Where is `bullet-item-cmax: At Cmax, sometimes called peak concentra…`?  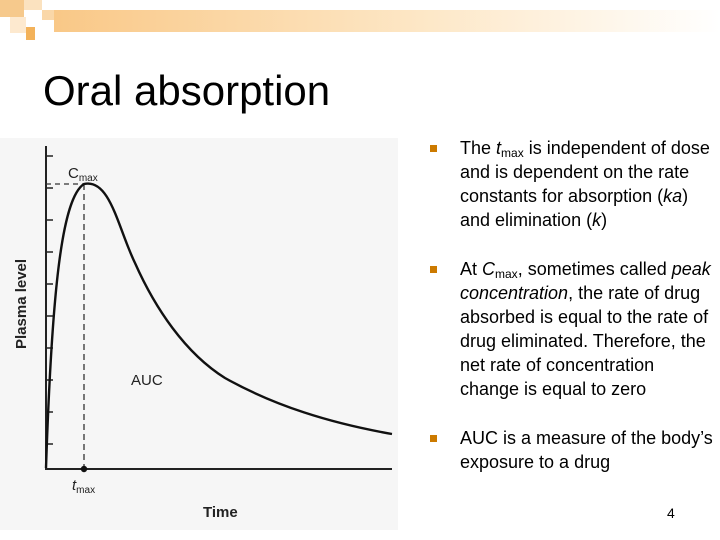
bullet-item-cmax: At Cmax, sometimes called peak concentra… is located at coordinates (574, 329).